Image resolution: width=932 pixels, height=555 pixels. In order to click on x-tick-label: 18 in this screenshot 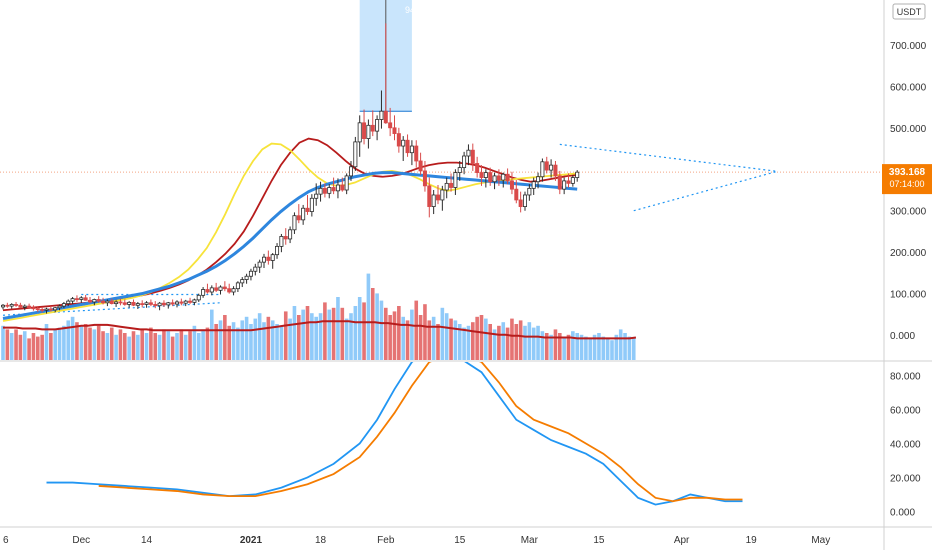, I will do `click(321, 540)`.